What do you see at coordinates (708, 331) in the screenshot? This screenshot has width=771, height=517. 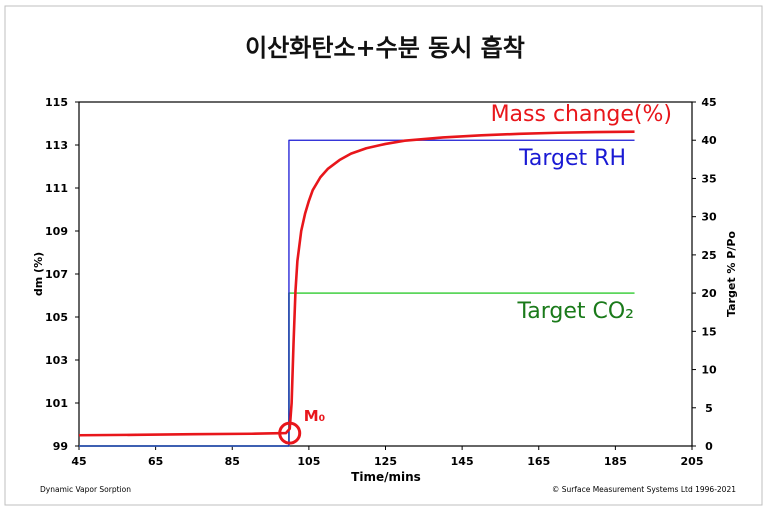 I see `y2-tick-label: 15` at bounding box center [708, 331].